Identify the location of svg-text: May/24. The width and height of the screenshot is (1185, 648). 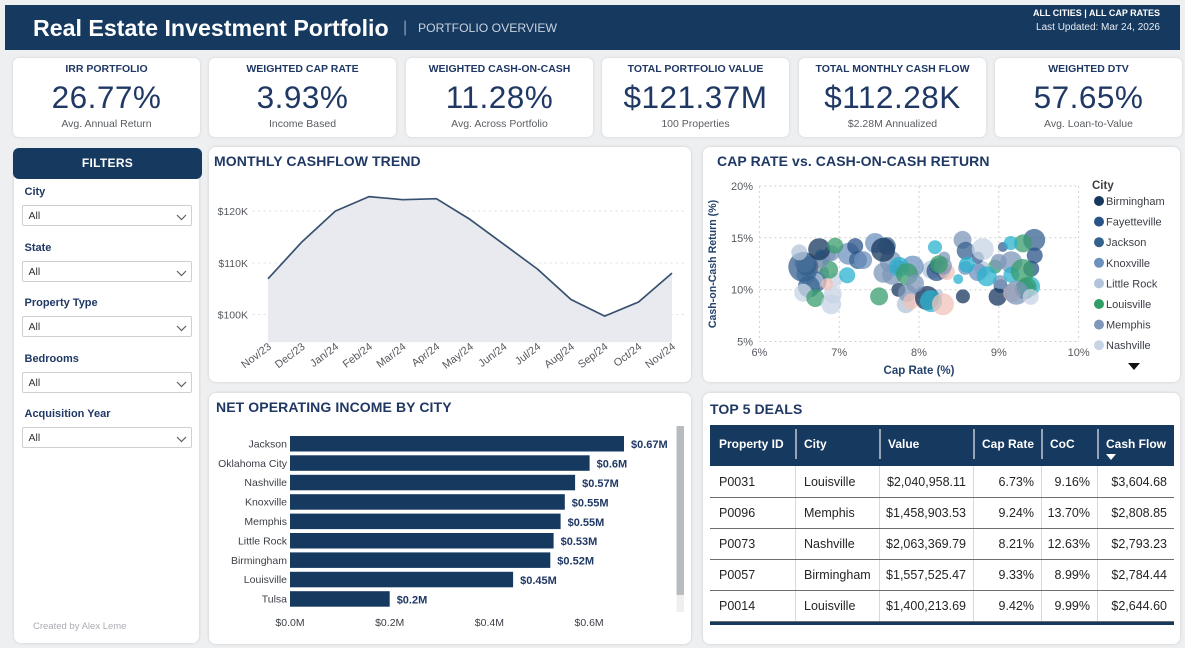
(457, 356).